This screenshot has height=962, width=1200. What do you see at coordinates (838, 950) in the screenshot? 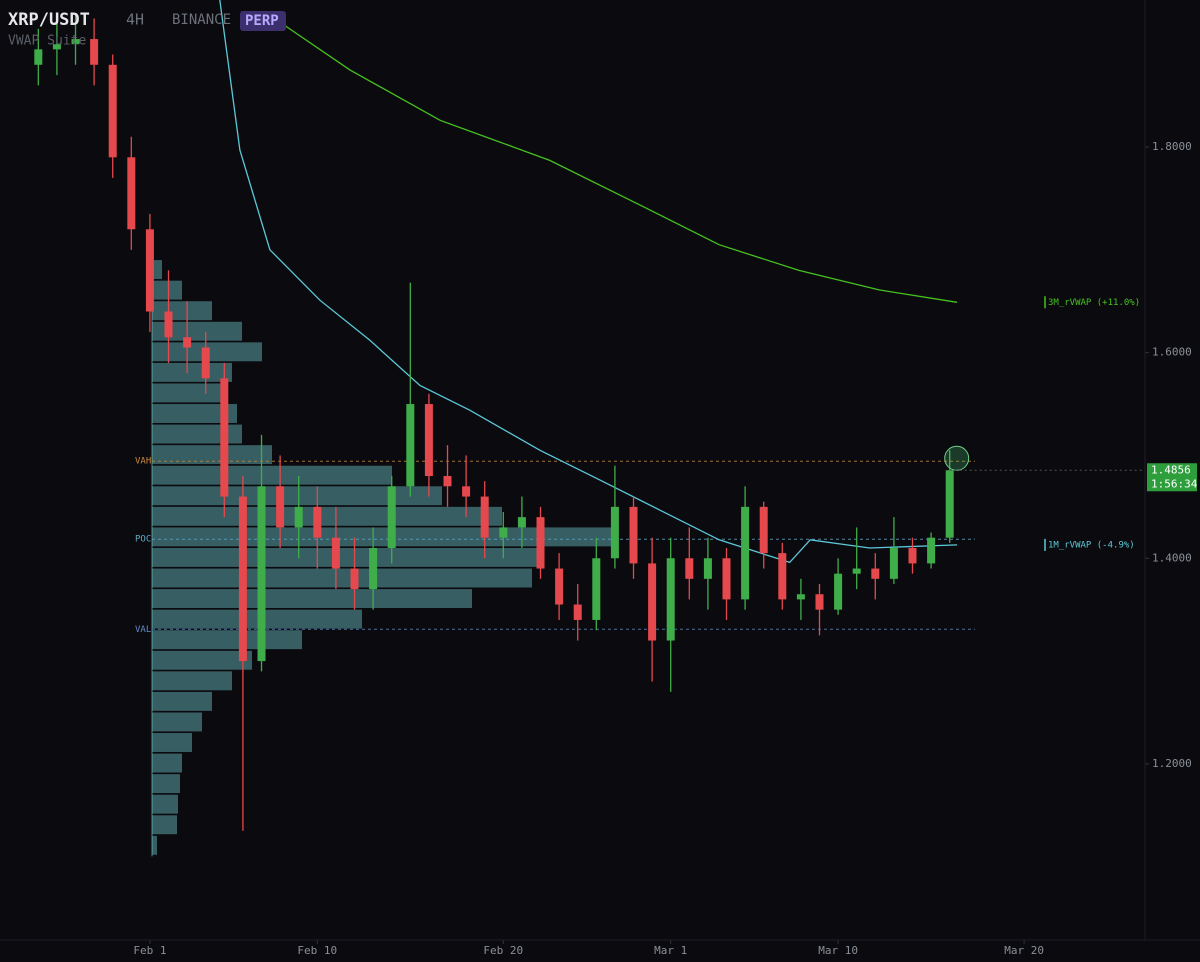
I see `x-tick-label: Mar 10` at bounding box center [838, 950].